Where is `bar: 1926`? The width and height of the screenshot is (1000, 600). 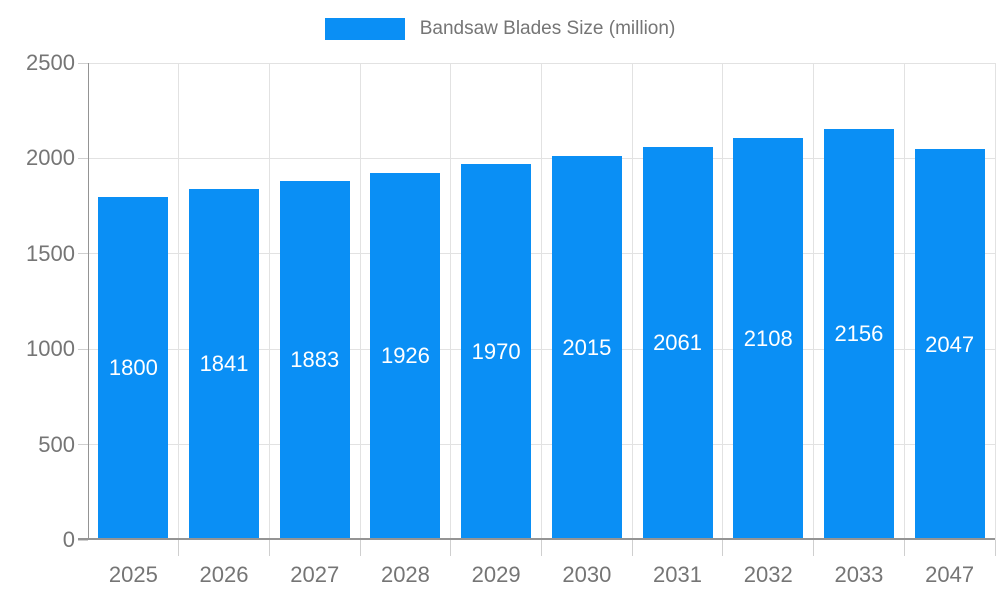
bar: 1926 is located at coordinates (405, 356).